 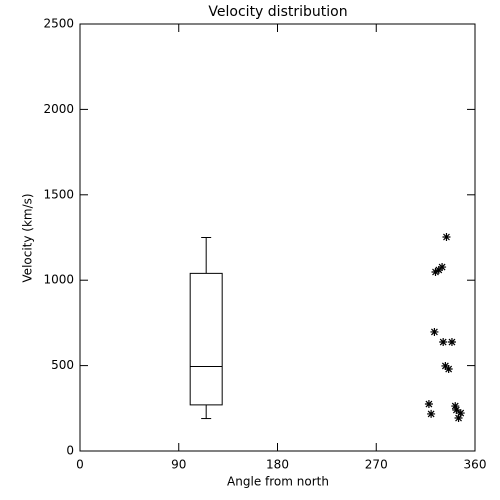 I want to click on y-tick-label: 2500, so click(x=58, y=24).